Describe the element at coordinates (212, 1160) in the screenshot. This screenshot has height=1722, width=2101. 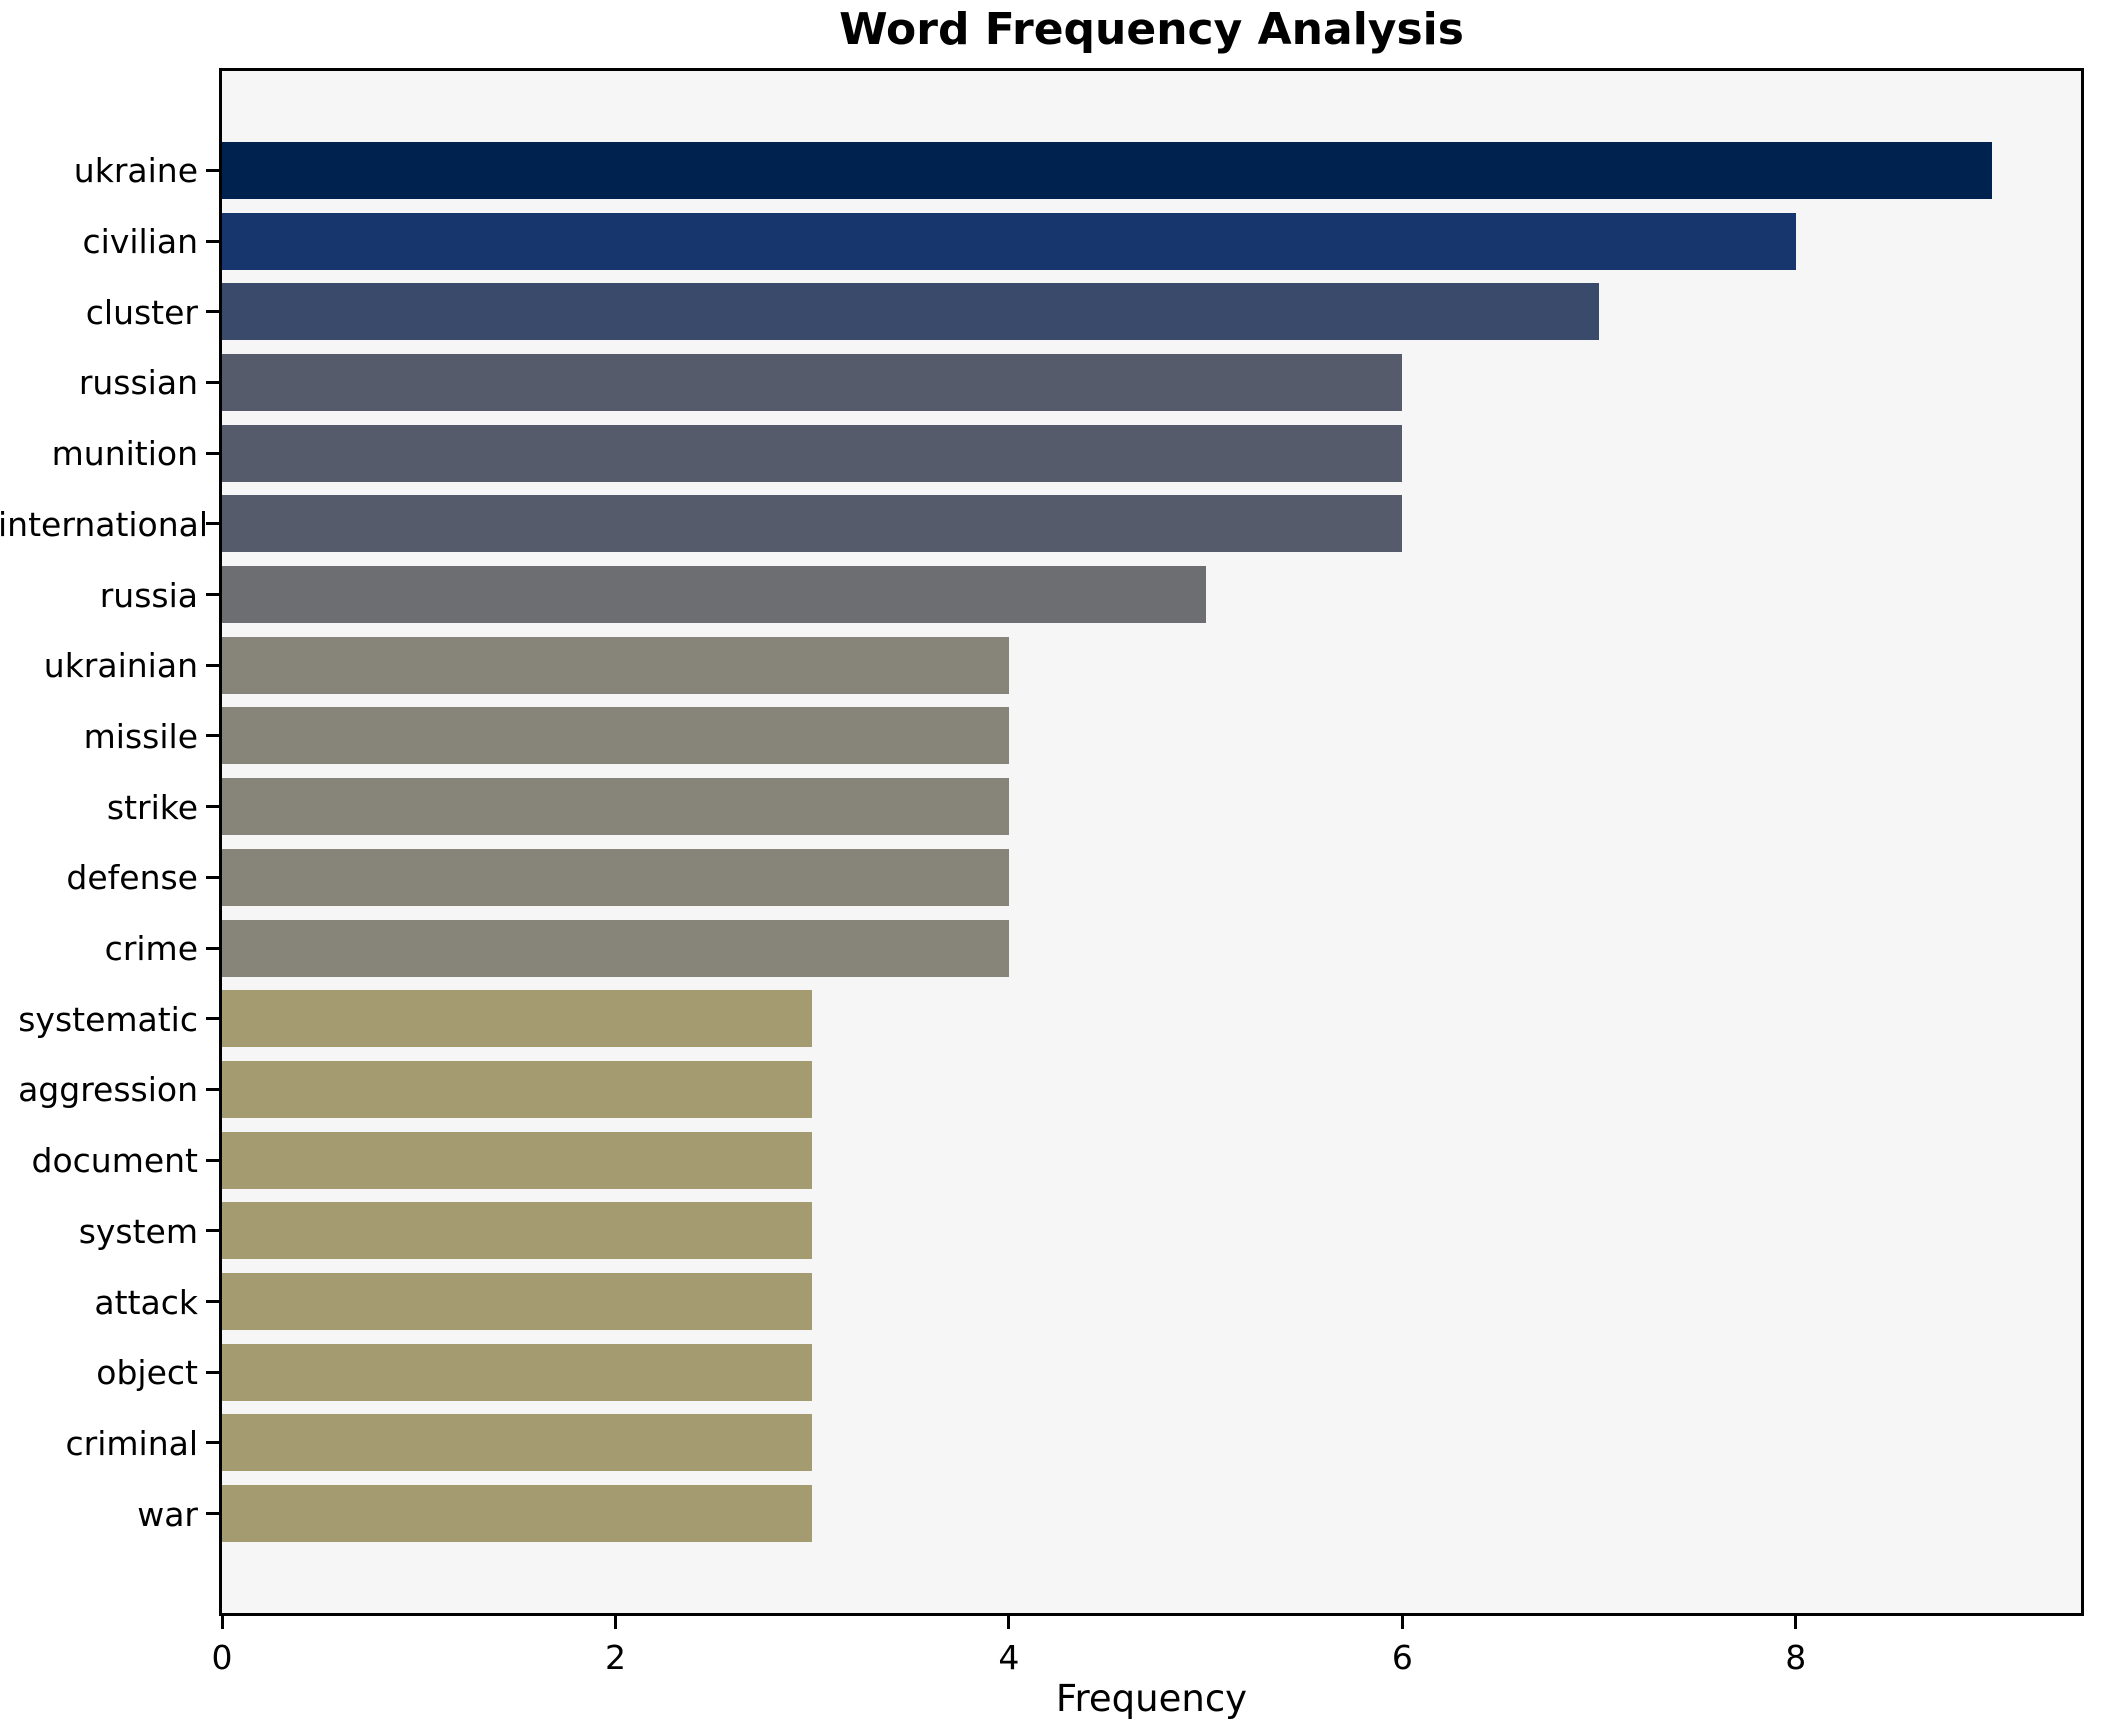
I see `y-tick-document` at that location.